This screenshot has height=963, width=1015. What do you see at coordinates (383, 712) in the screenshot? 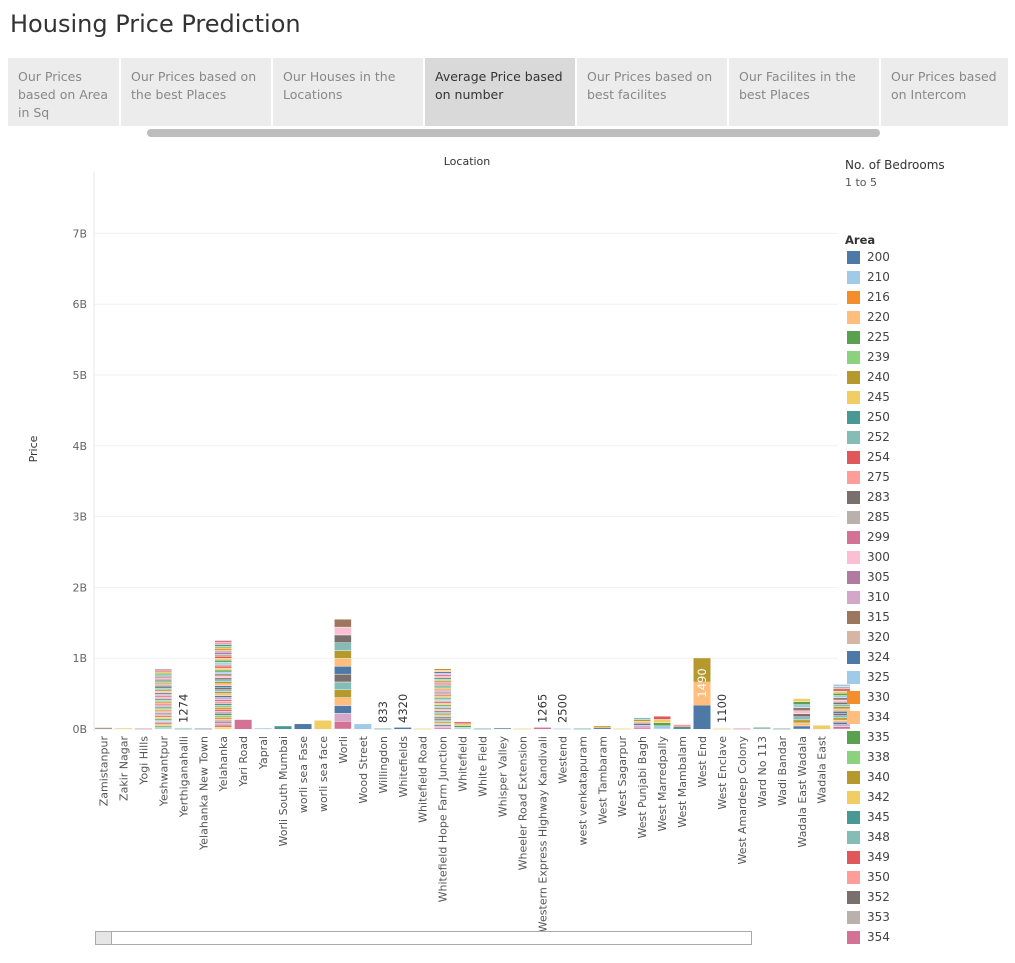
I see `data-label: 833` at bounding box center [383, 712].